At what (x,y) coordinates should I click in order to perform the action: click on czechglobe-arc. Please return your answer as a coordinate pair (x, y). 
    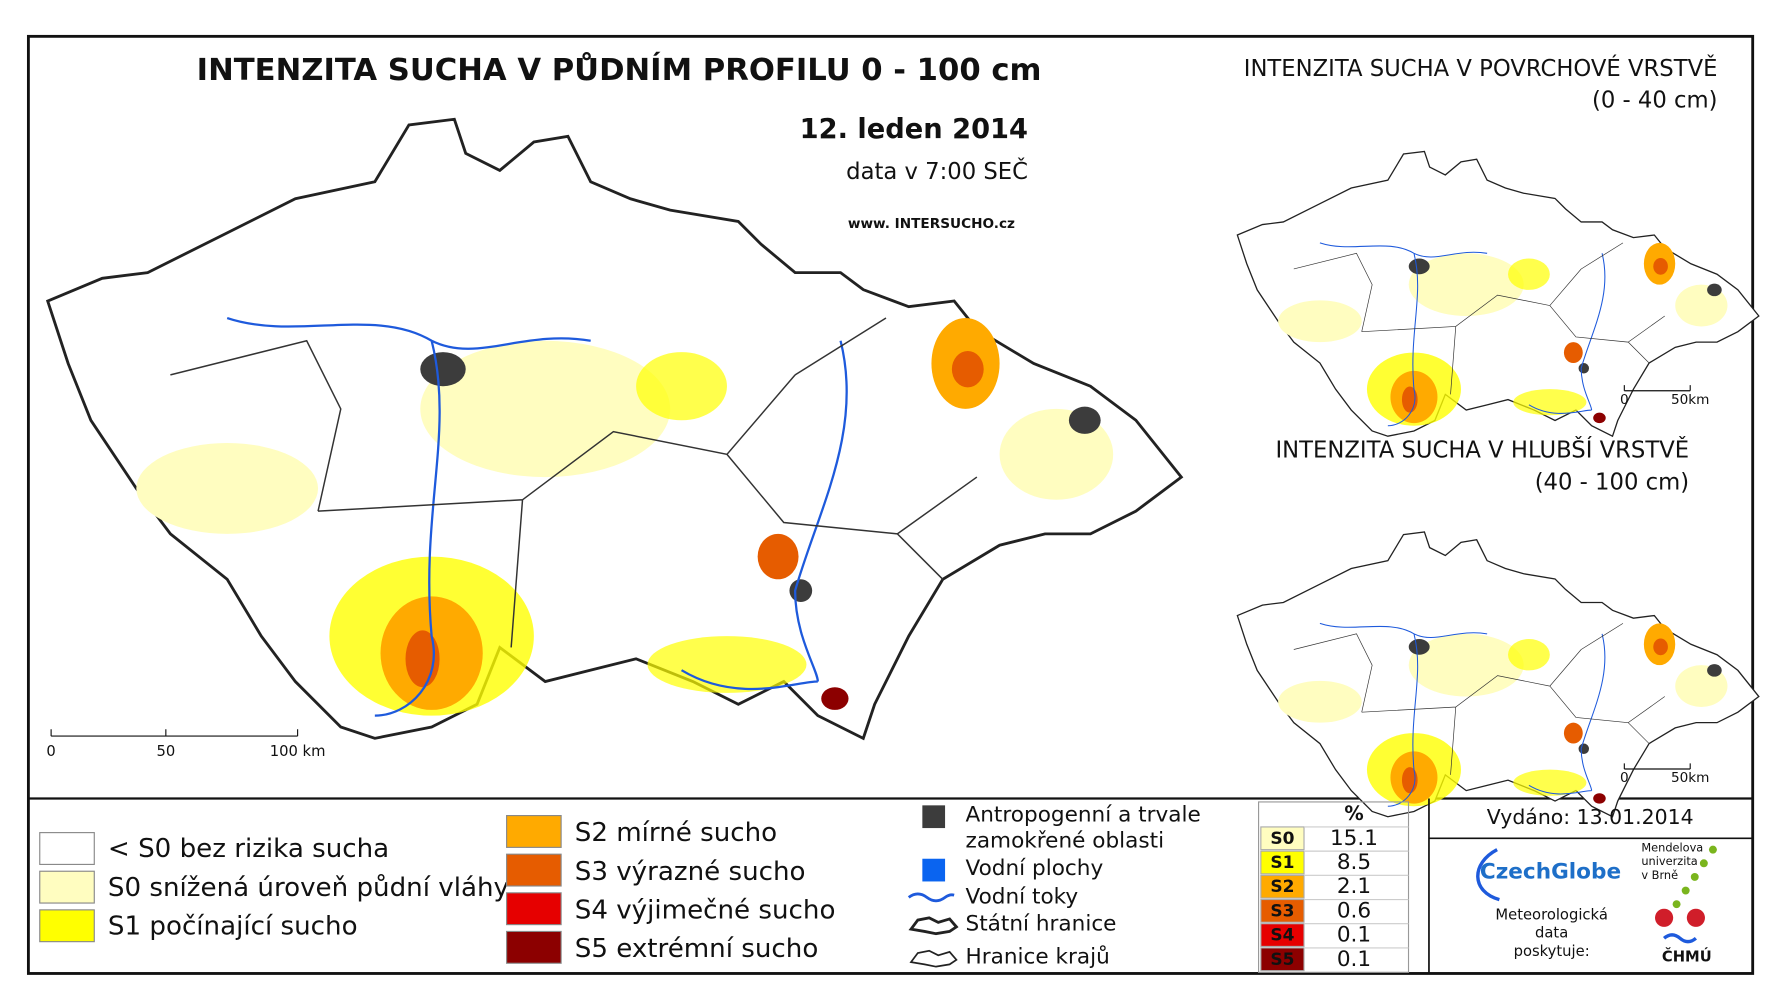
    Looking at the image, I should click on (1488, 875).